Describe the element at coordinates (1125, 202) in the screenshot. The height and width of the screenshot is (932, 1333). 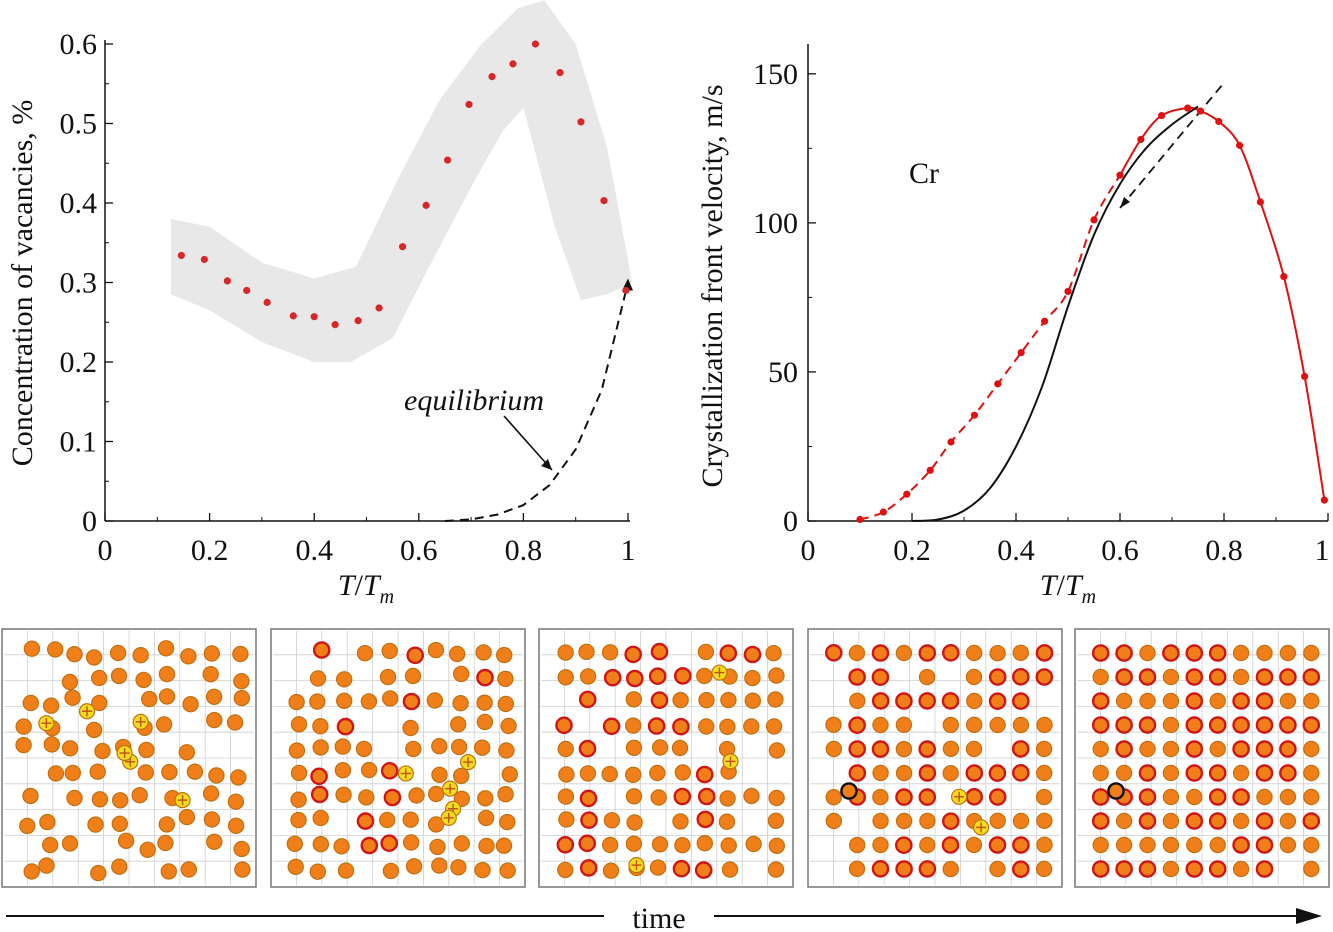
I see `tangent-arrowhead` at that location.